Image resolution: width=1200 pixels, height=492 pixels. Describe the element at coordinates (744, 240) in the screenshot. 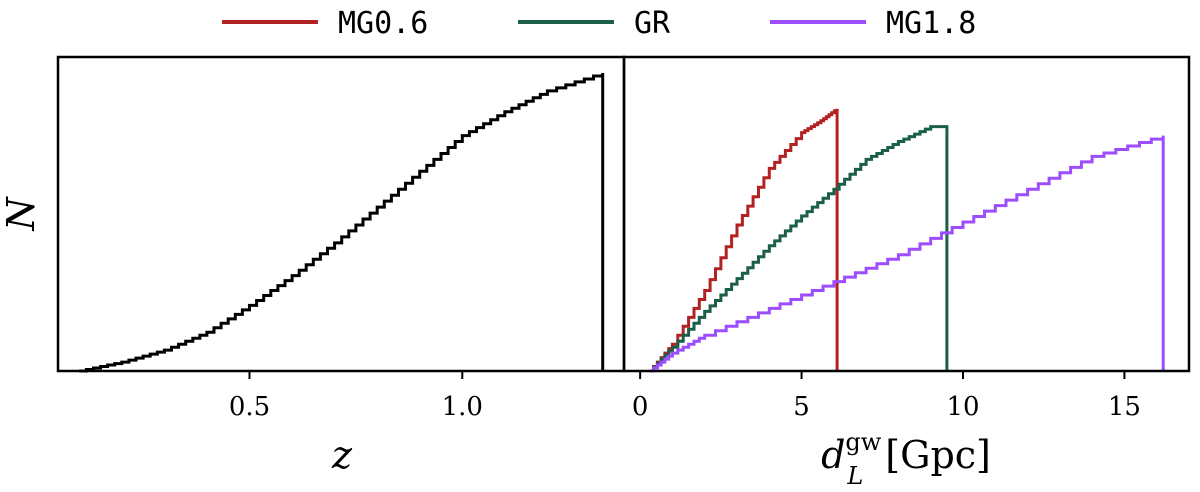

I see `series-mg0.6` at that location.